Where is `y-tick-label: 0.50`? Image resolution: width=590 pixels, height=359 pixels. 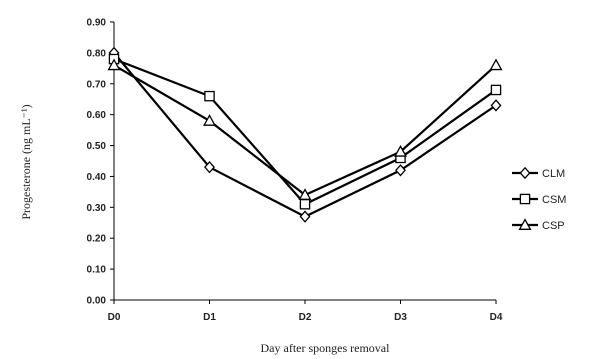 y-tick-label: 0.50 is located at coordinates (97, 146).